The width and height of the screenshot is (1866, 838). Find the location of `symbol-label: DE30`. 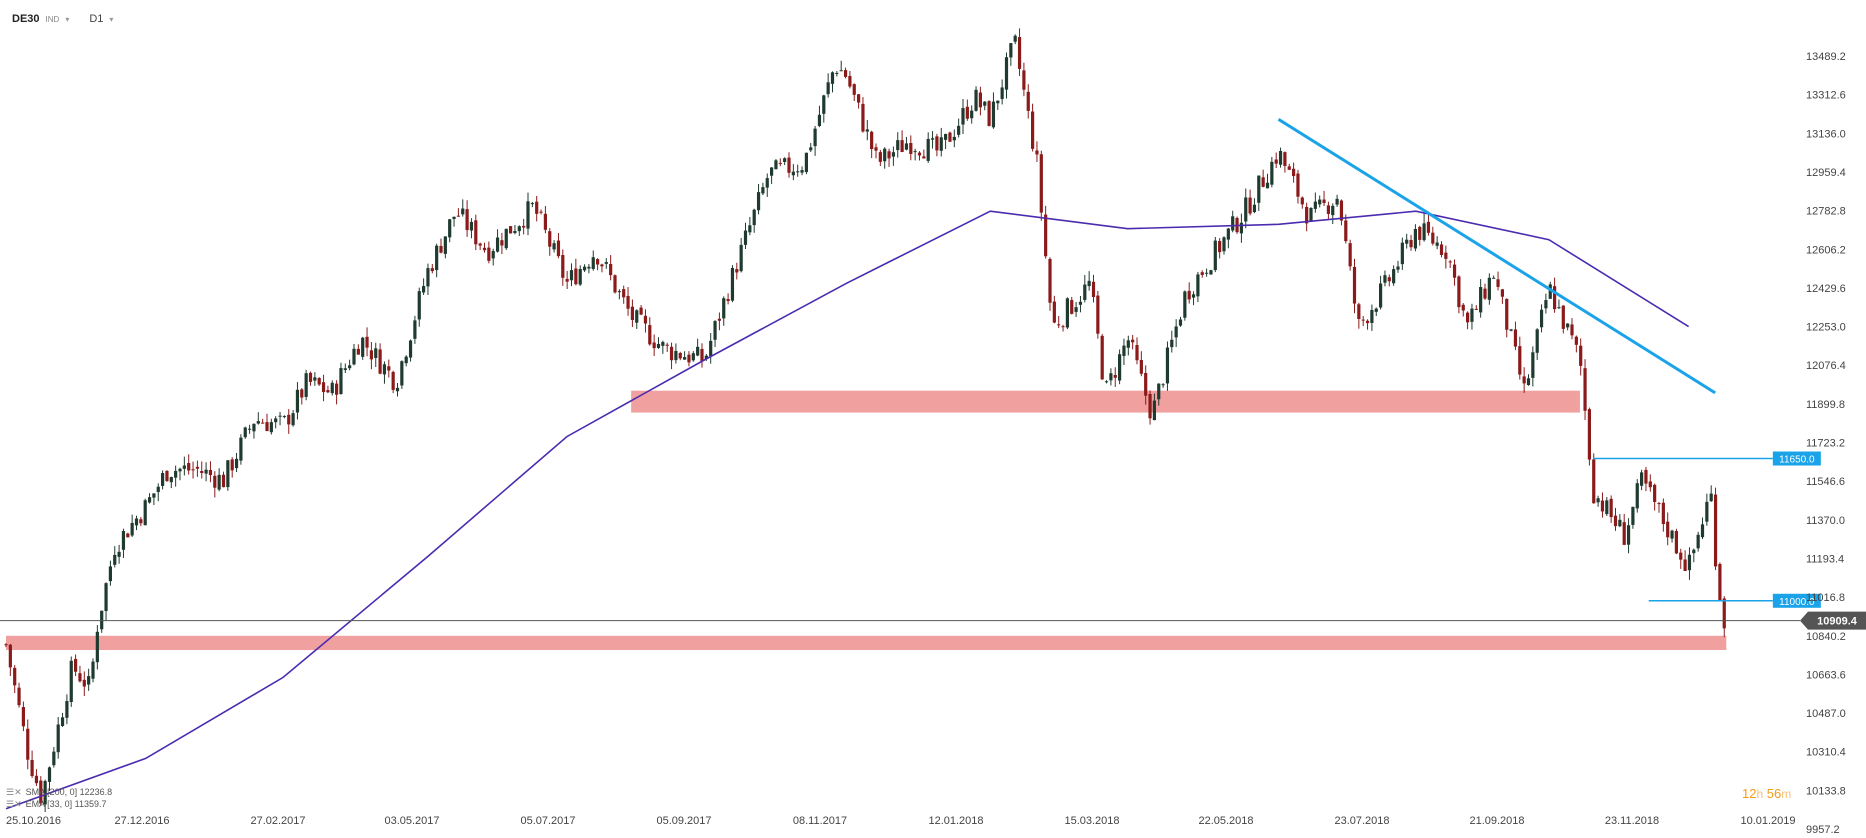

symbol-label: DE30 is located at coordinates (26, 19).